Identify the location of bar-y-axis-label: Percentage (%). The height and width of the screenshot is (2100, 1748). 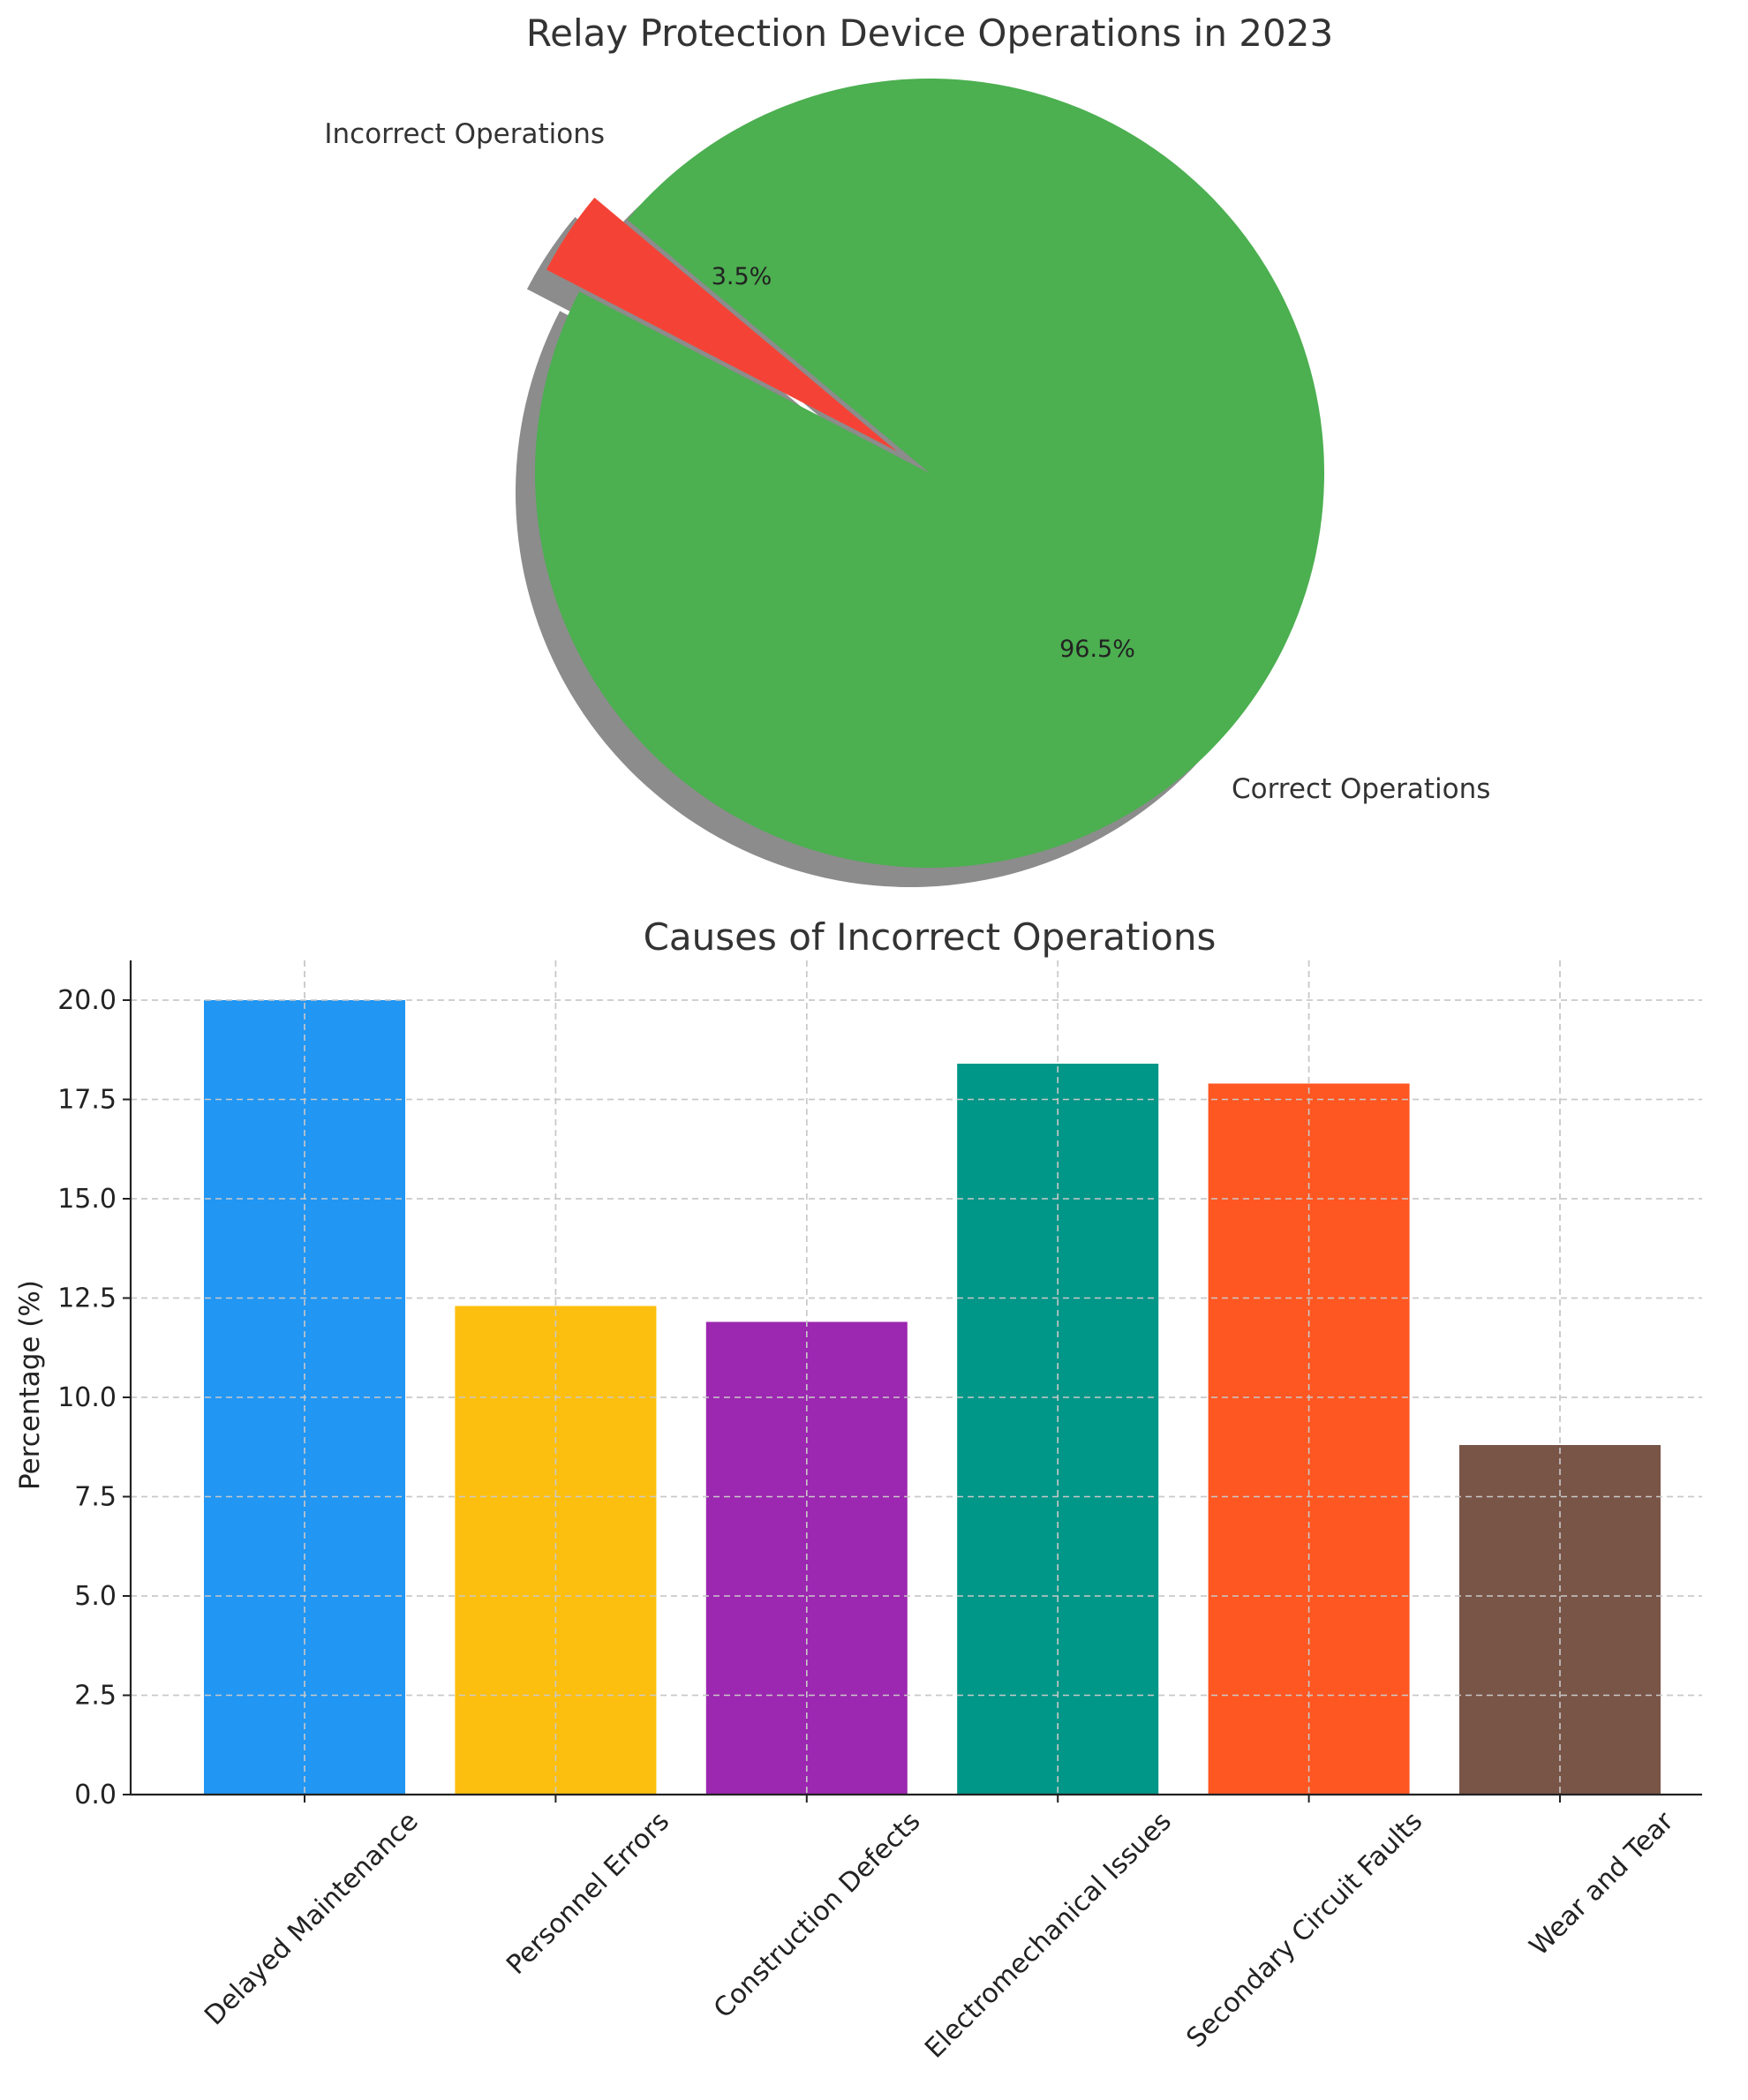
(30, 1385).